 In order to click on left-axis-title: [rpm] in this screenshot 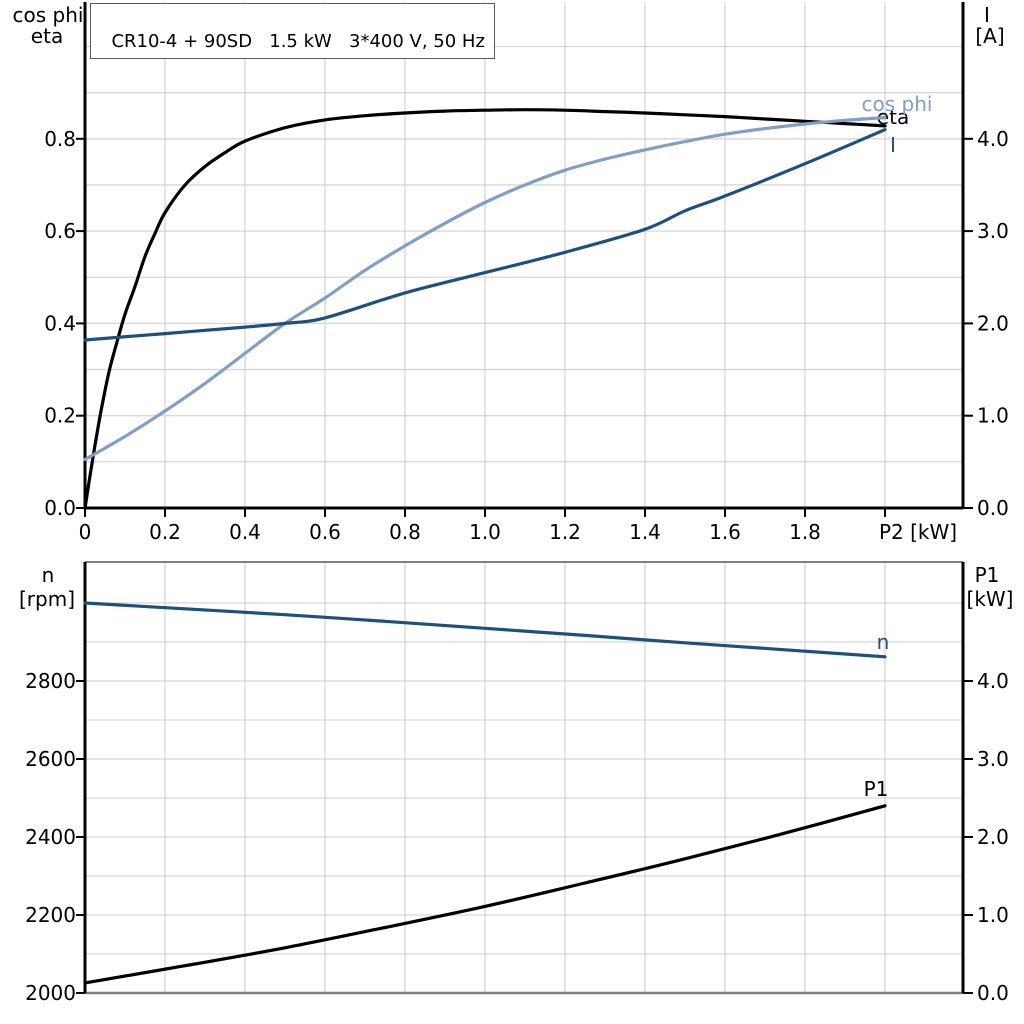, I will do `click(47, 599)`.